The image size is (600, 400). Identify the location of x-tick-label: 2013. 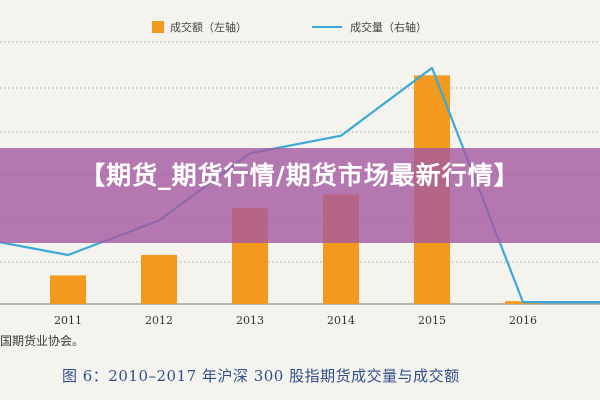
(250, 320).